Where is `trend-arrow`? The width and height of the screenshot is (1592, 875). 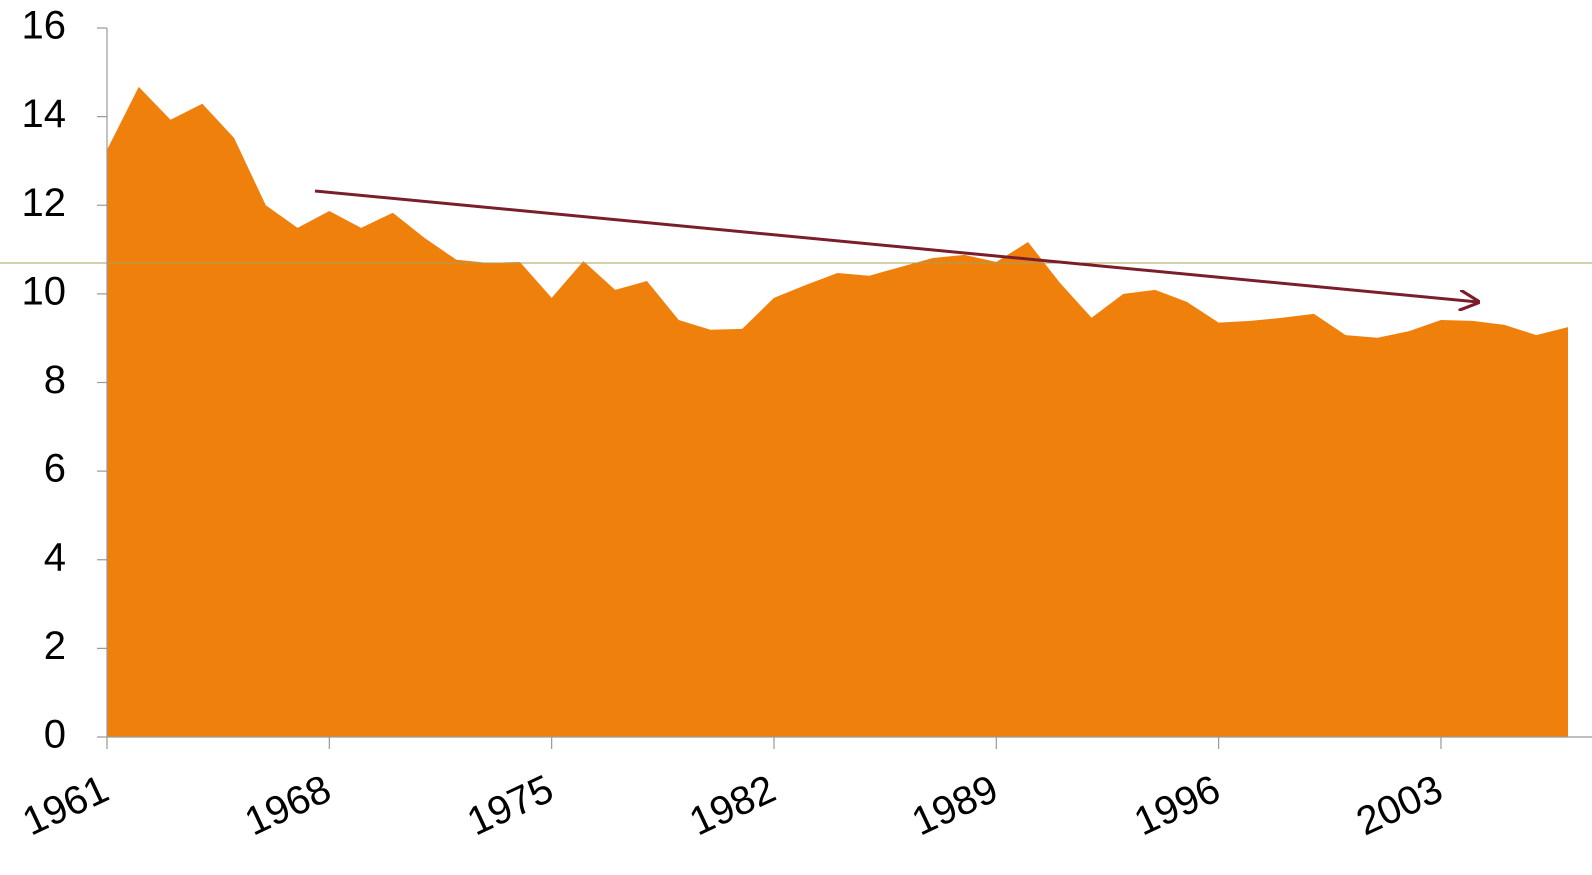 trend-arrow is located at coordinates (896, 245).